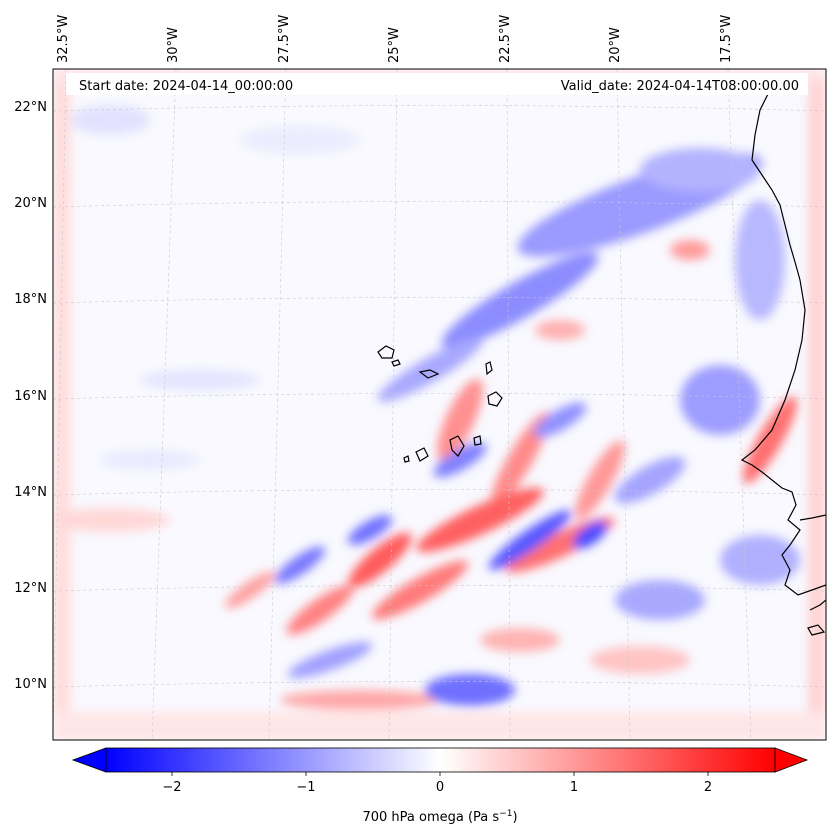 The width and height of the screenshot is (837, 839). Describe the element at coordinates (574, 787) in the screenshot. I see `colorbar-tick: 1` at that location.